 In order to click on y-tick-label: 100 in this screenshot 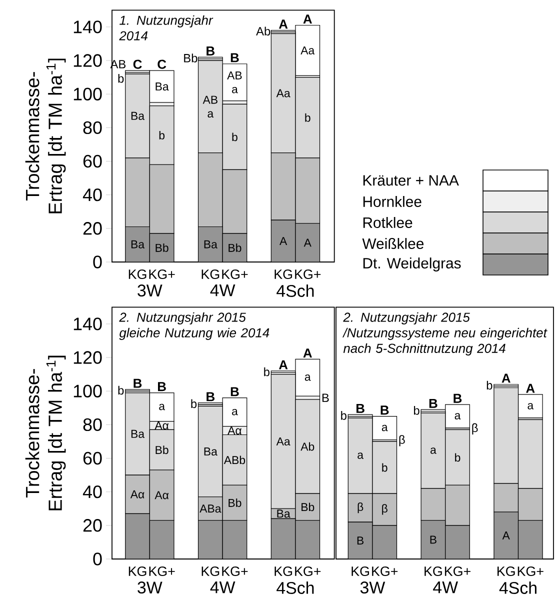, I will do `click(88, 391)`.